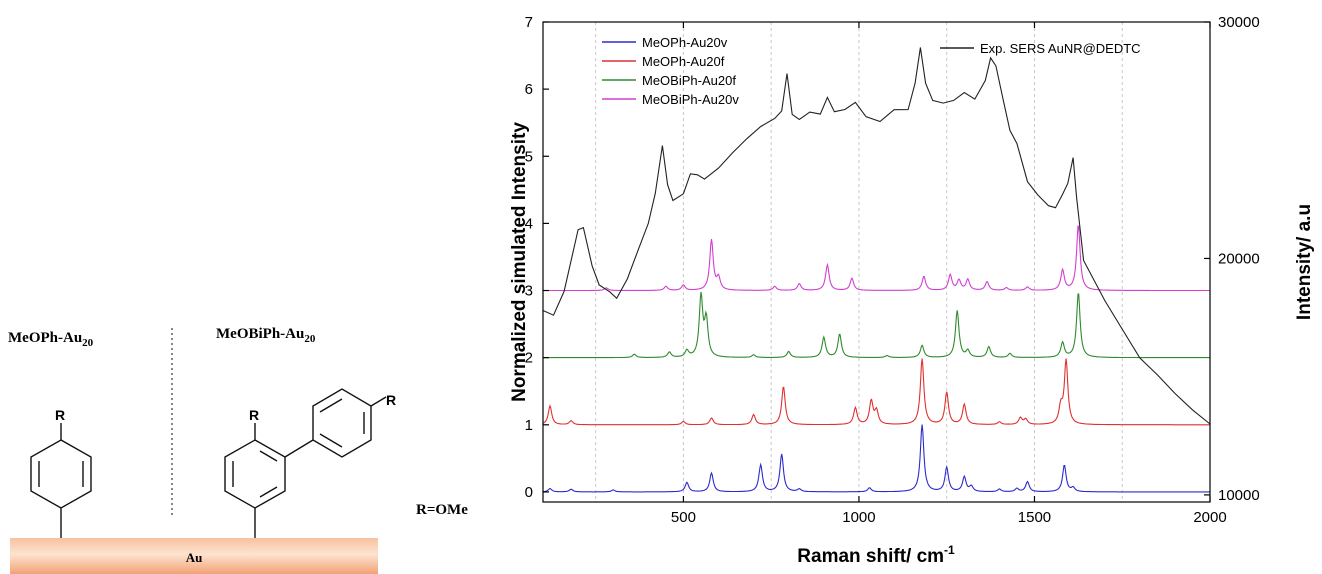 The height and width of the screenshot is (574, 1322). Describe the element at coordinates (690, 99) in the screenshot. I see `legend-entry: MeOBiPh-Au20v` at that location.